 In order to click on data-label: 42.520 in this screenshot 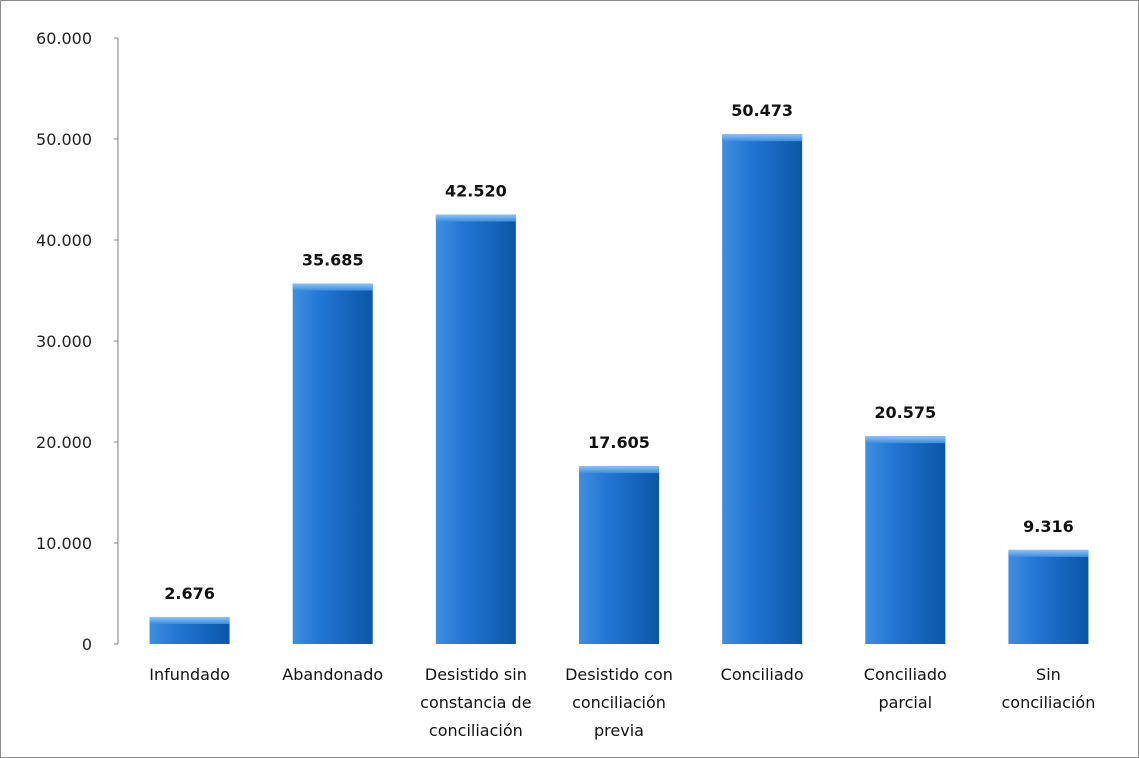, I will do `click(476, 191)`.